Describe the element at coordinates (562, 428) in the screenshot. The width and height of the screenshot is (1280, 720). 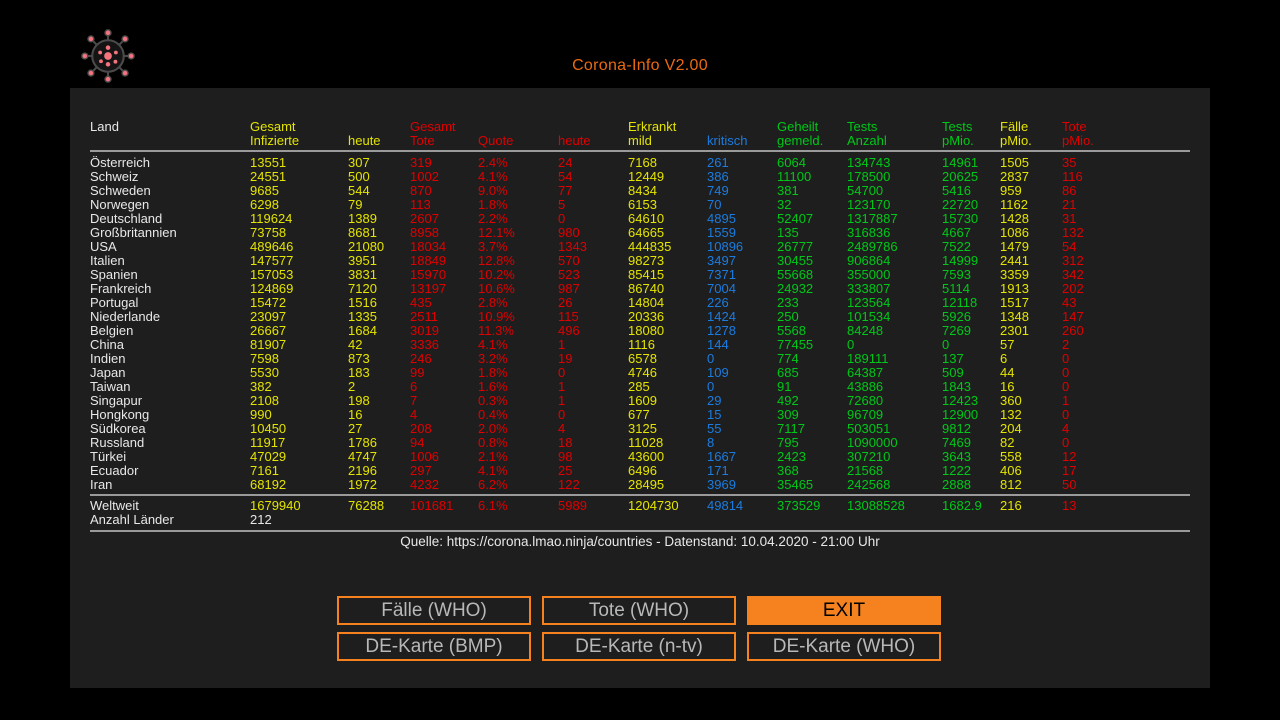
I see `table-cell: 4` at that location.